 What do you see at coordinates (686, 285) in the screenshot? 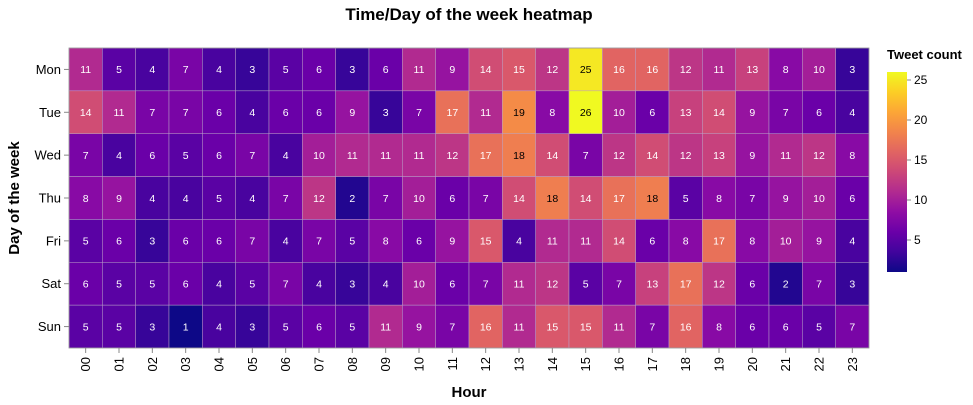
I see `cell-value-label: 17` at bounding box center [686, 285].